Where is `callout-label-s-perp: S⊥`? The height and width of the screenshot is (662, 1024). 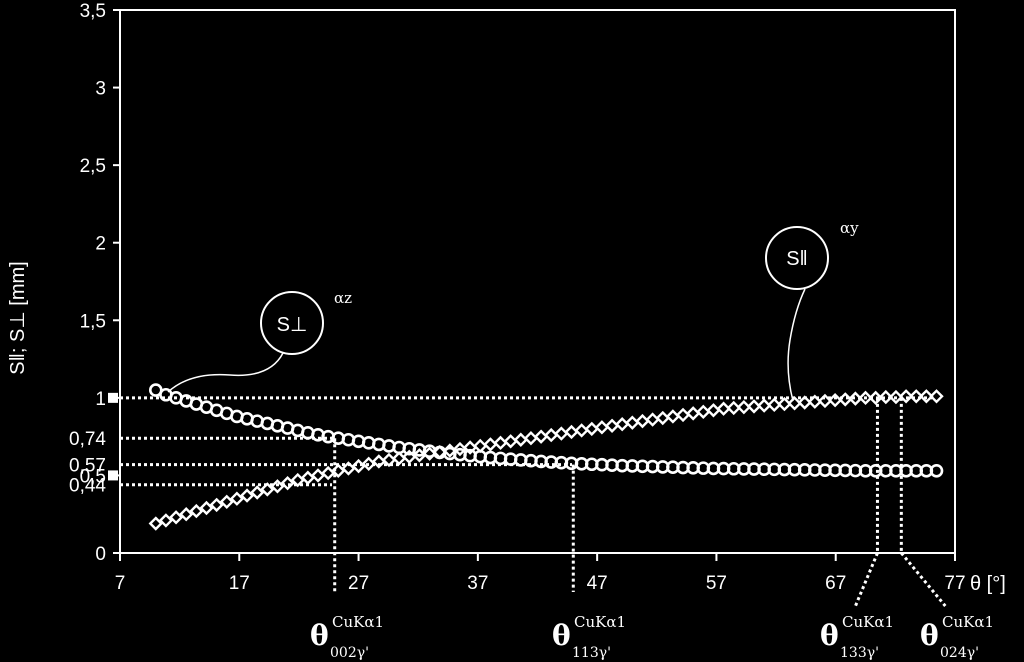
callout-label-s-perp: S⊥ is located at coordinates (292, 325).